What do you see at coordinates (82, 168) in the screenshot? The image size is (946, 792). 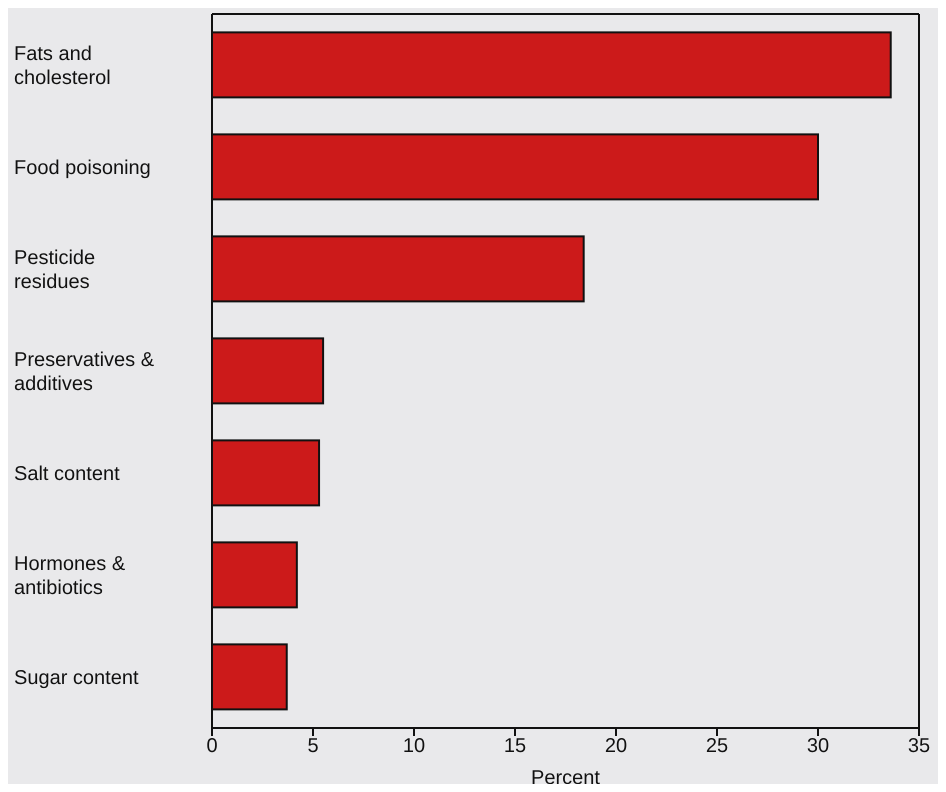 I see `y-tick-label: Food poisoning` at bounding box center [82, 168].